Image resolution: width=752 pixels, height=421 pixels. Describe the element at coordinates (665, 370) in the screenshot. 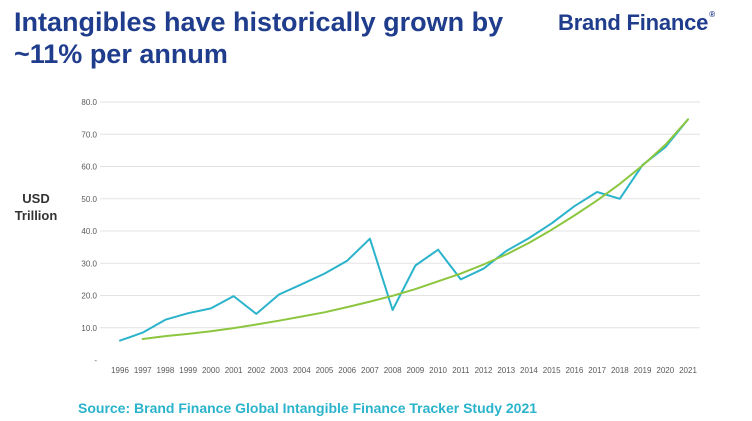

I see `x-tick-label: 2020` at that location.